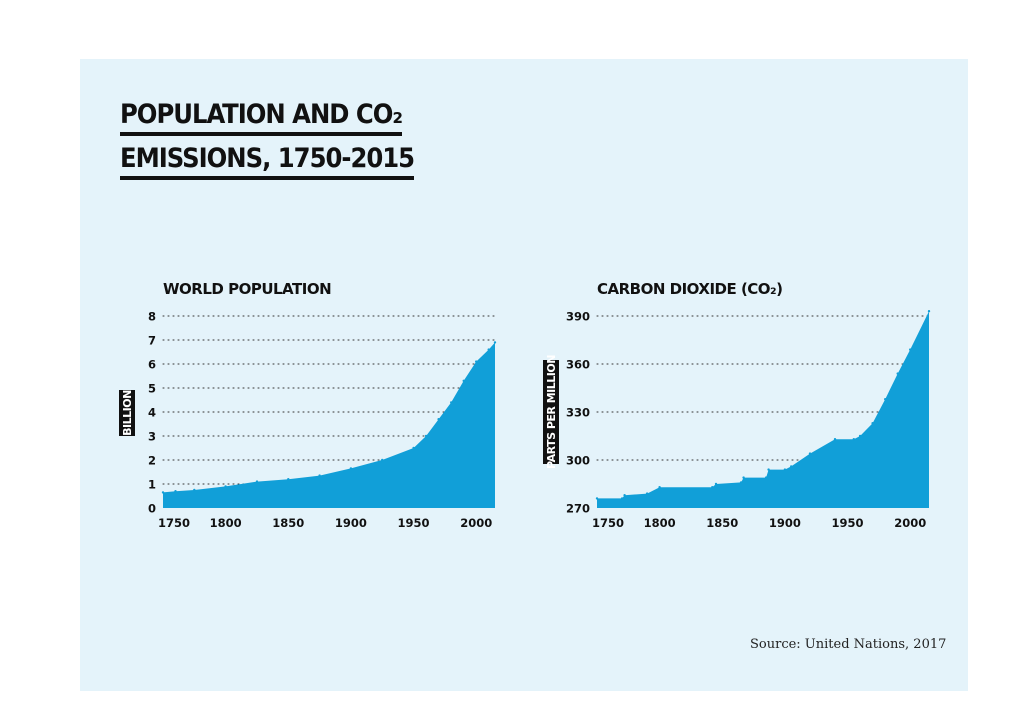  I want to click on population-ytick-1: 1, so click(152, 485).